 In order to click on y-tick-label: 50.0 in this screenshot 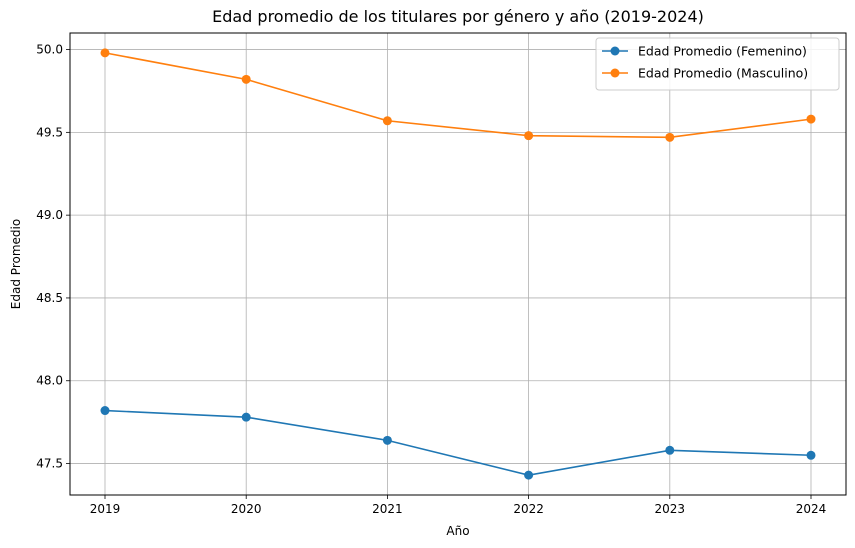, I will do `click(49, 50)`.